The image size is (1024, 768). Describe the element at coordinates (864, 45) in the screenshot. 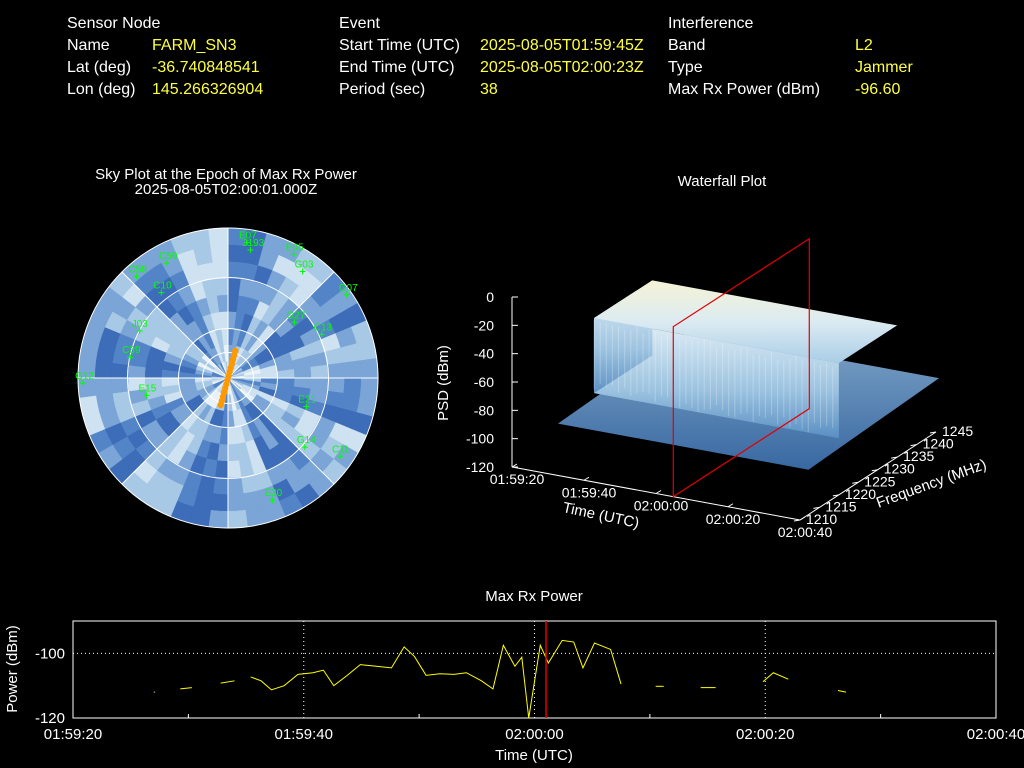

I see `interference-band-value: L2` at that location.